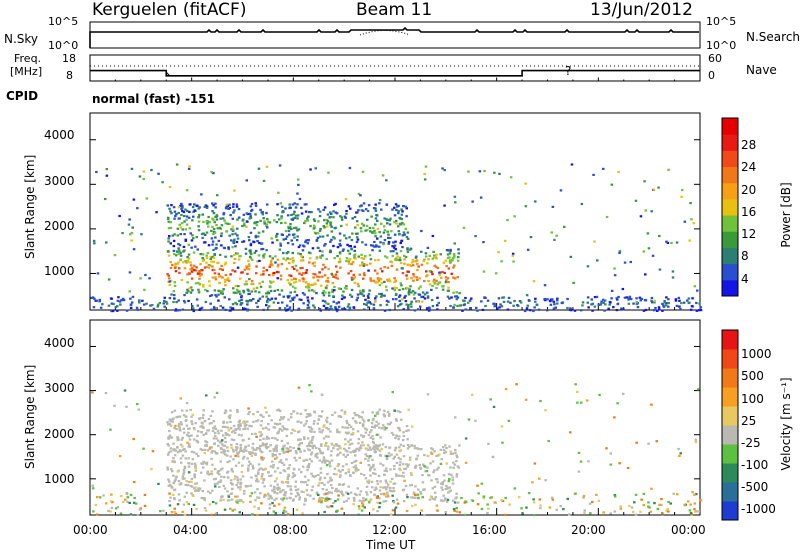  What do you see at coordinates (69, 75) in the screenshot?
I see `freq-tick-bottom: 8` at bounding box center [69, 75].